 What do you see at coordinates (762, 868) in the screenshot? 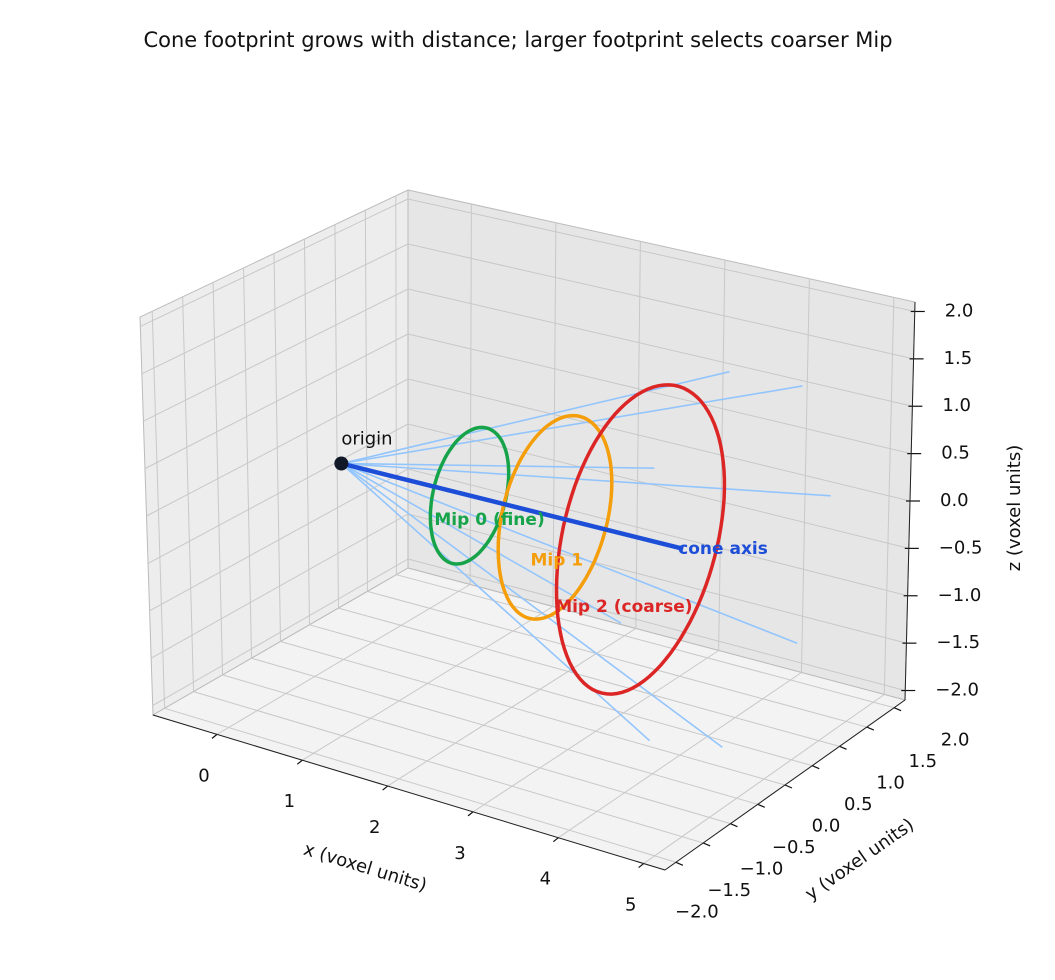
I see `y-tick-label: −1.0` at bounding box center [762, 868].